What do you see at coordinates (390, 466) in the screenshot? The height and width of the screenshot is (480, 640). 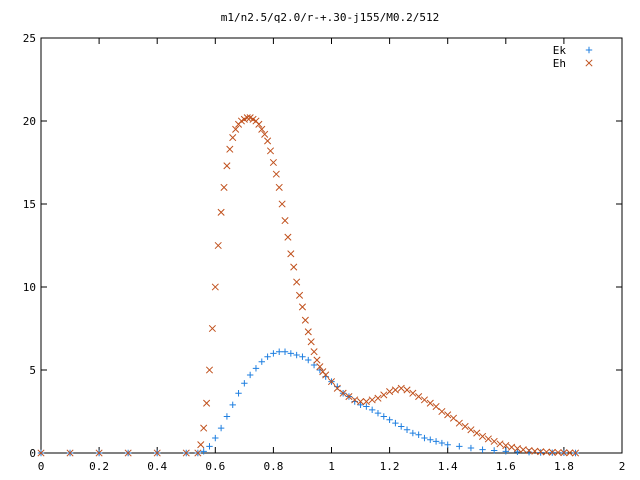 I see `x-tick-label: 1.2` at bounding box center [390, 466].